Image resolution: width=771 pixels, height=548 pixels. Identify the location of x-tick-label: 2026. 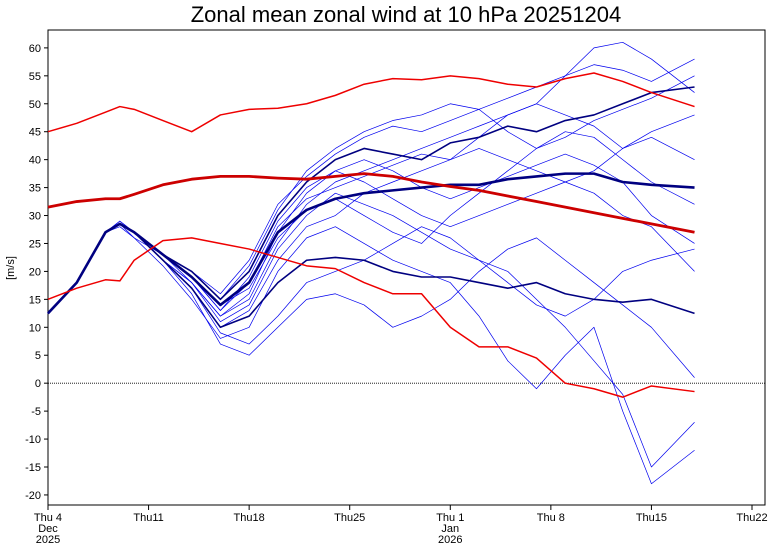
(450, 540).